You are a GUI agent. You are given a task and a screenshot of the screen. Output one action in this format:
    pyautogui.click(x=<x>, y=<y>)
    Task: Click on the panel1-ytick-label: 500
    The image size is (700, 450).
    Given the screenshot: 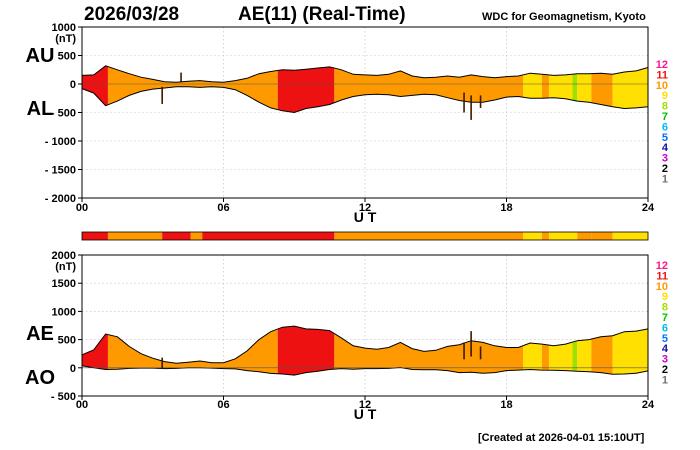 What is the action you would take?
    pyautogui.click(x=67, y=57)
    